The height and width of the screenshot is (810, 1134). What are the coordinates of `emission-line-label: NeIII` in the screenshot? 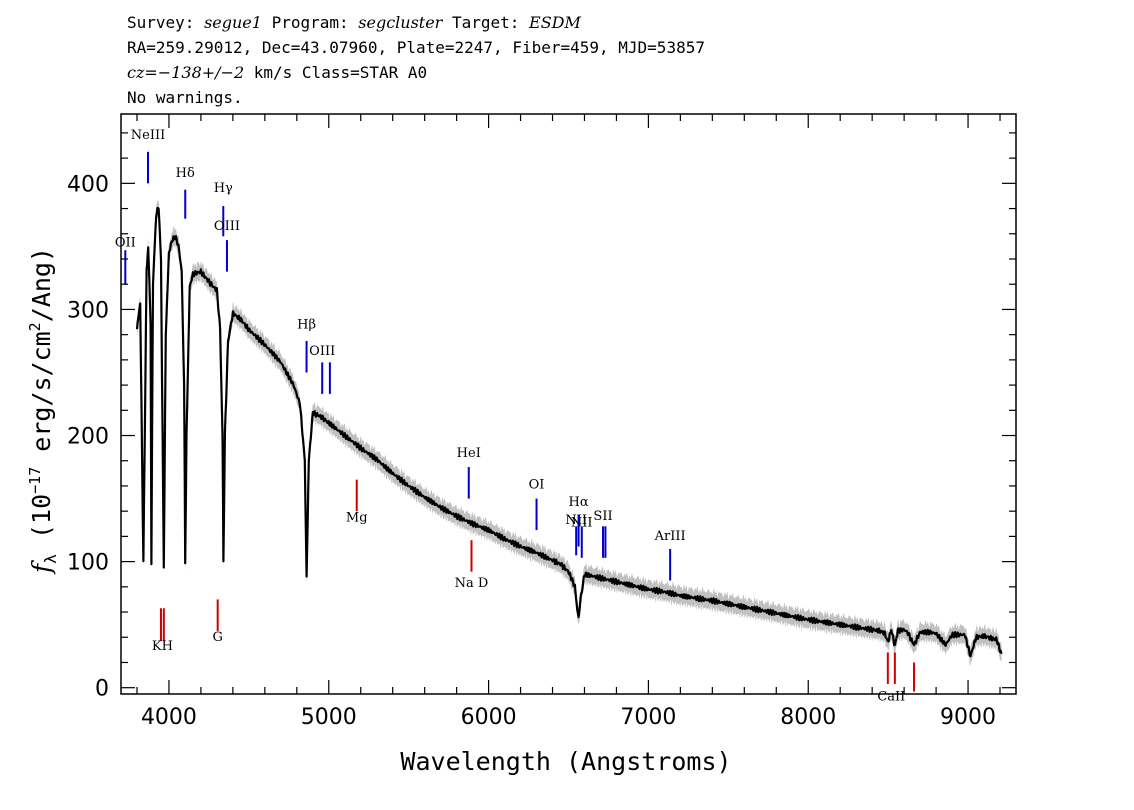 It's located at (148, 135).